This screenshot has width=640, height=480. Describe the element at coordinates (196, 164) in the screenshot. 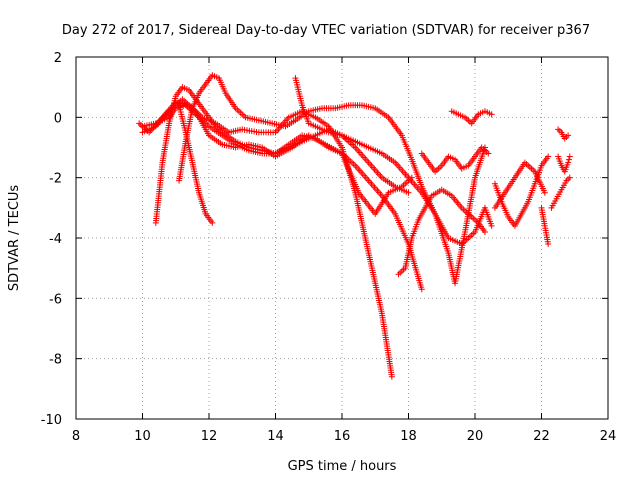

I see `series-trace-f` at that location.